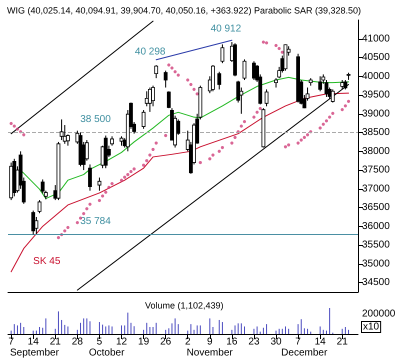 This screenshot has height=360, width=400. What do you see at coordinates (376, 226) in the screenshot?
I see `y-tick-label: 36000` at bounding box center [376, 226].